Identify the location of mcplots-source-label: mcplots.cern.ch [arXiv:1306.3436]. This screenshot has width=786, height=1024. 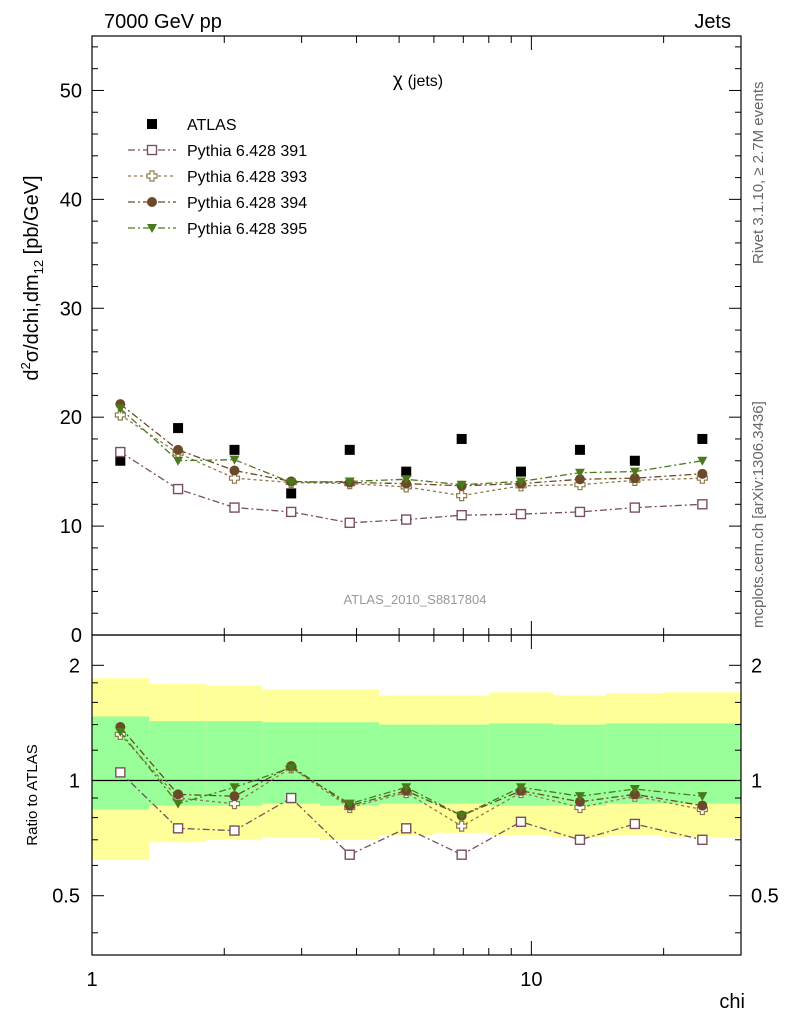
(758, 514).